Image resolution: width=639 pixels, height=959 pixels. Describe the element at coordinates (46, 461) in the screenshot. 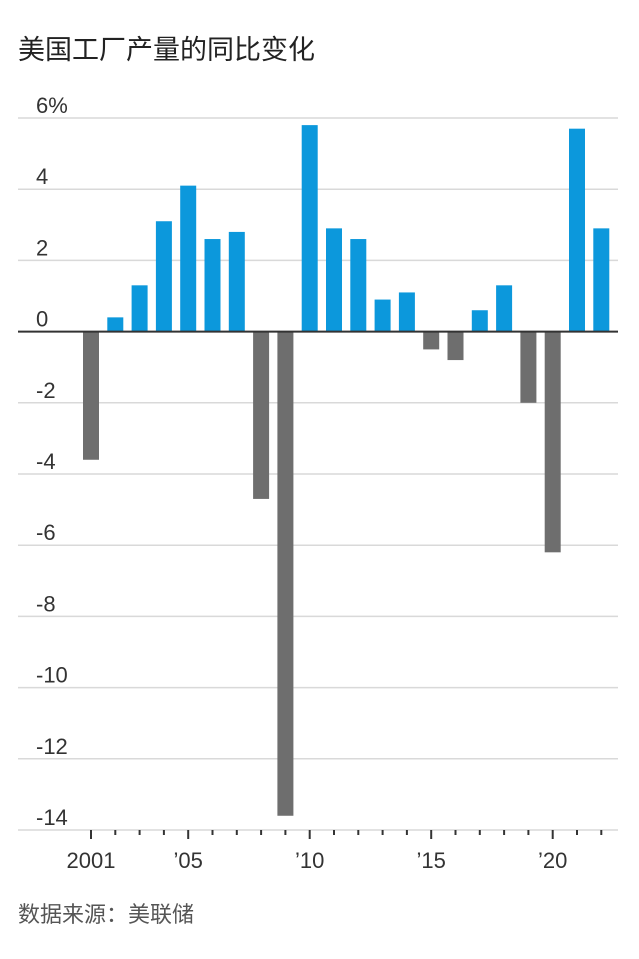

I see `y-tick-label: -4` at that location.